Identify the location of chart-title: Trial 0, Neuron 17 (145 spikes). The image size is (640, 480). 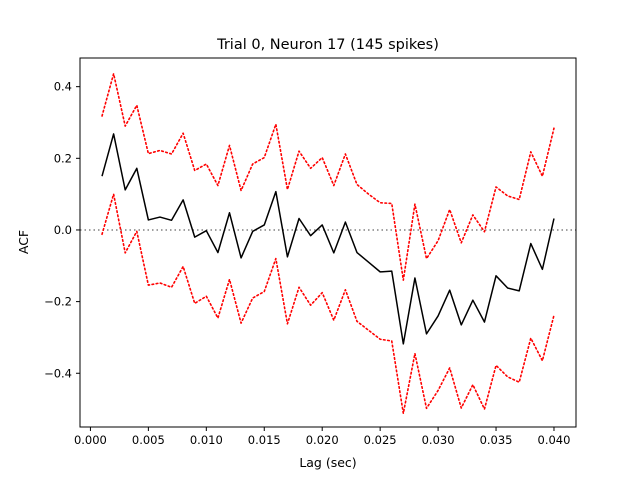
(327, 45).